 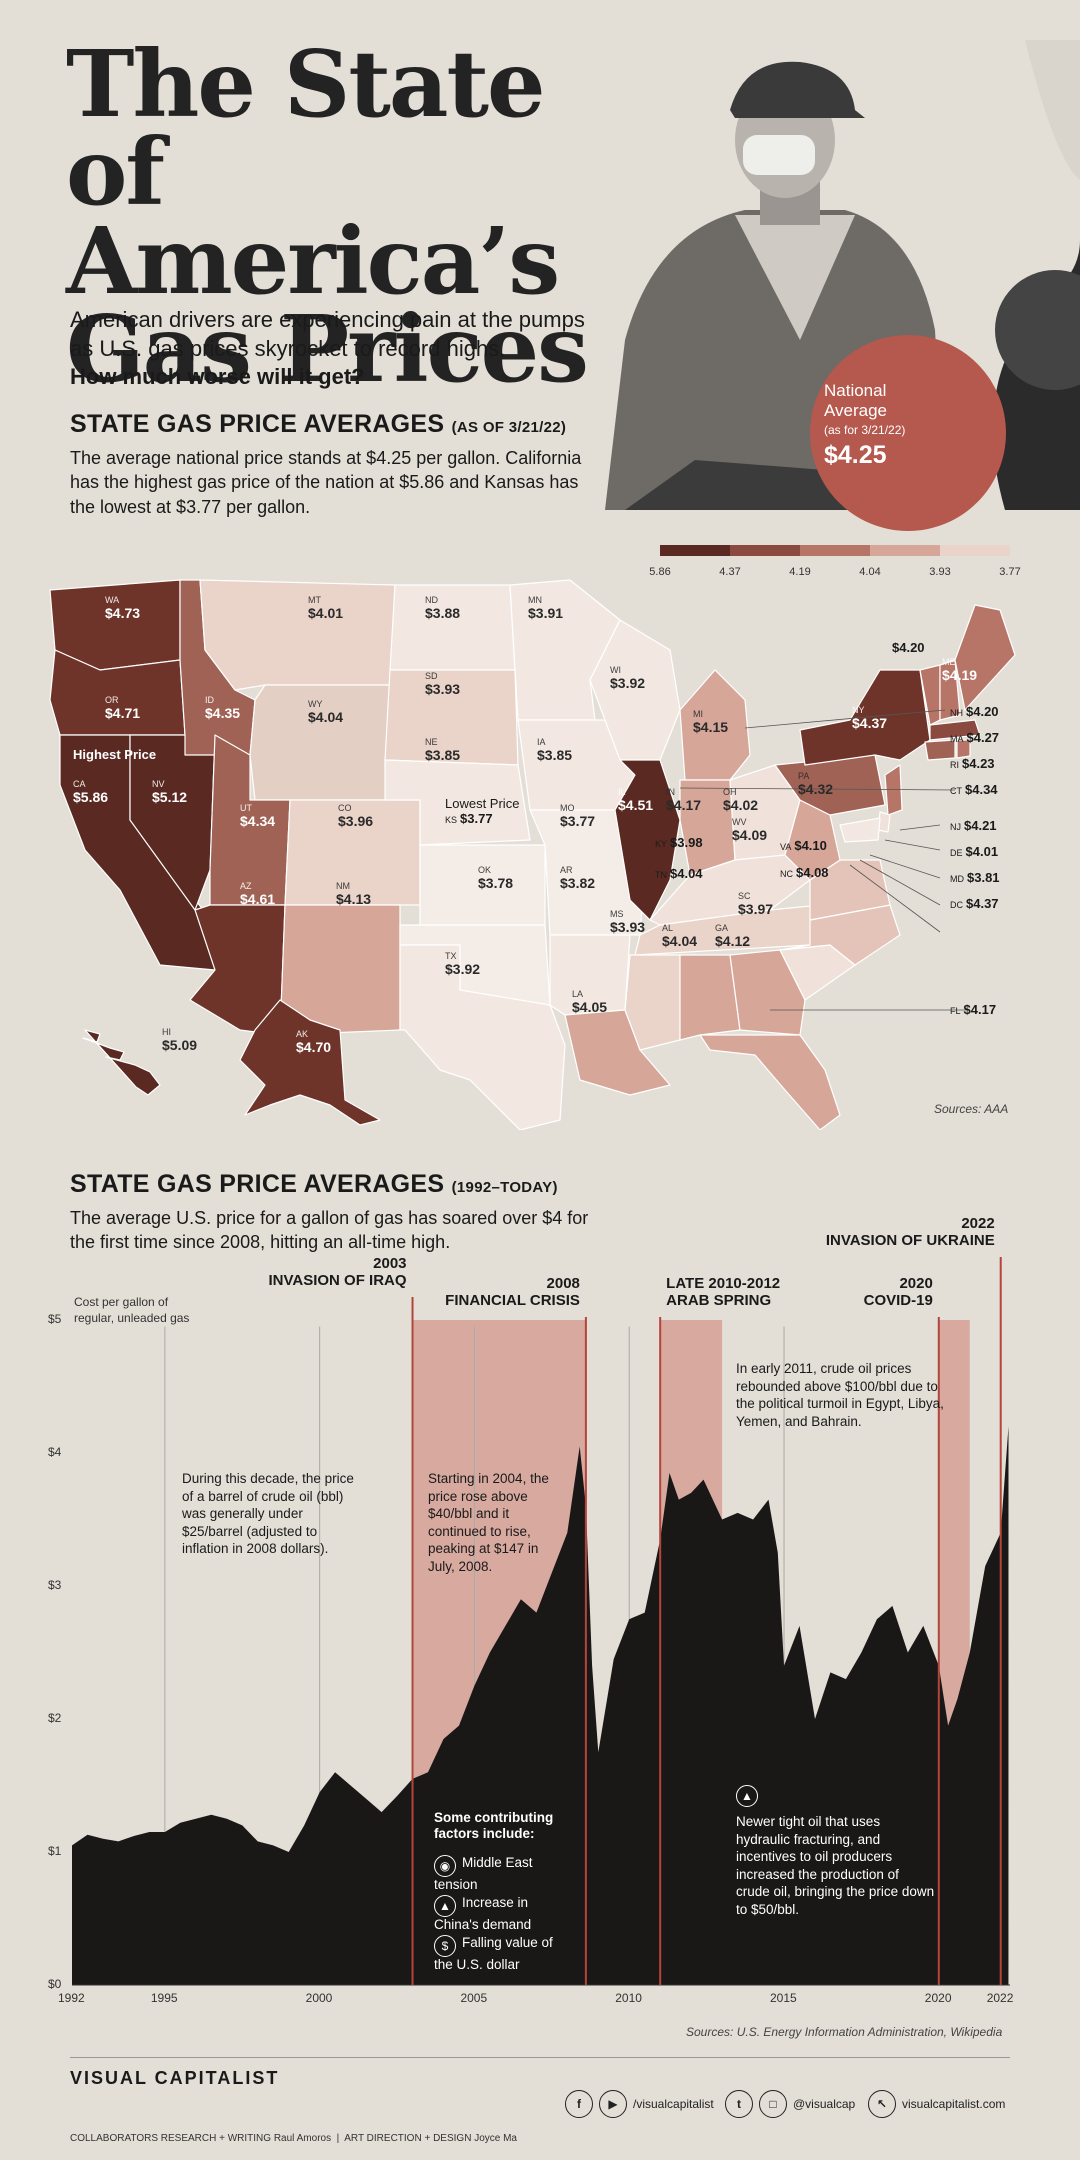 I want to click on map-label-WV: WV $4.09, so click(x=750, y=830).